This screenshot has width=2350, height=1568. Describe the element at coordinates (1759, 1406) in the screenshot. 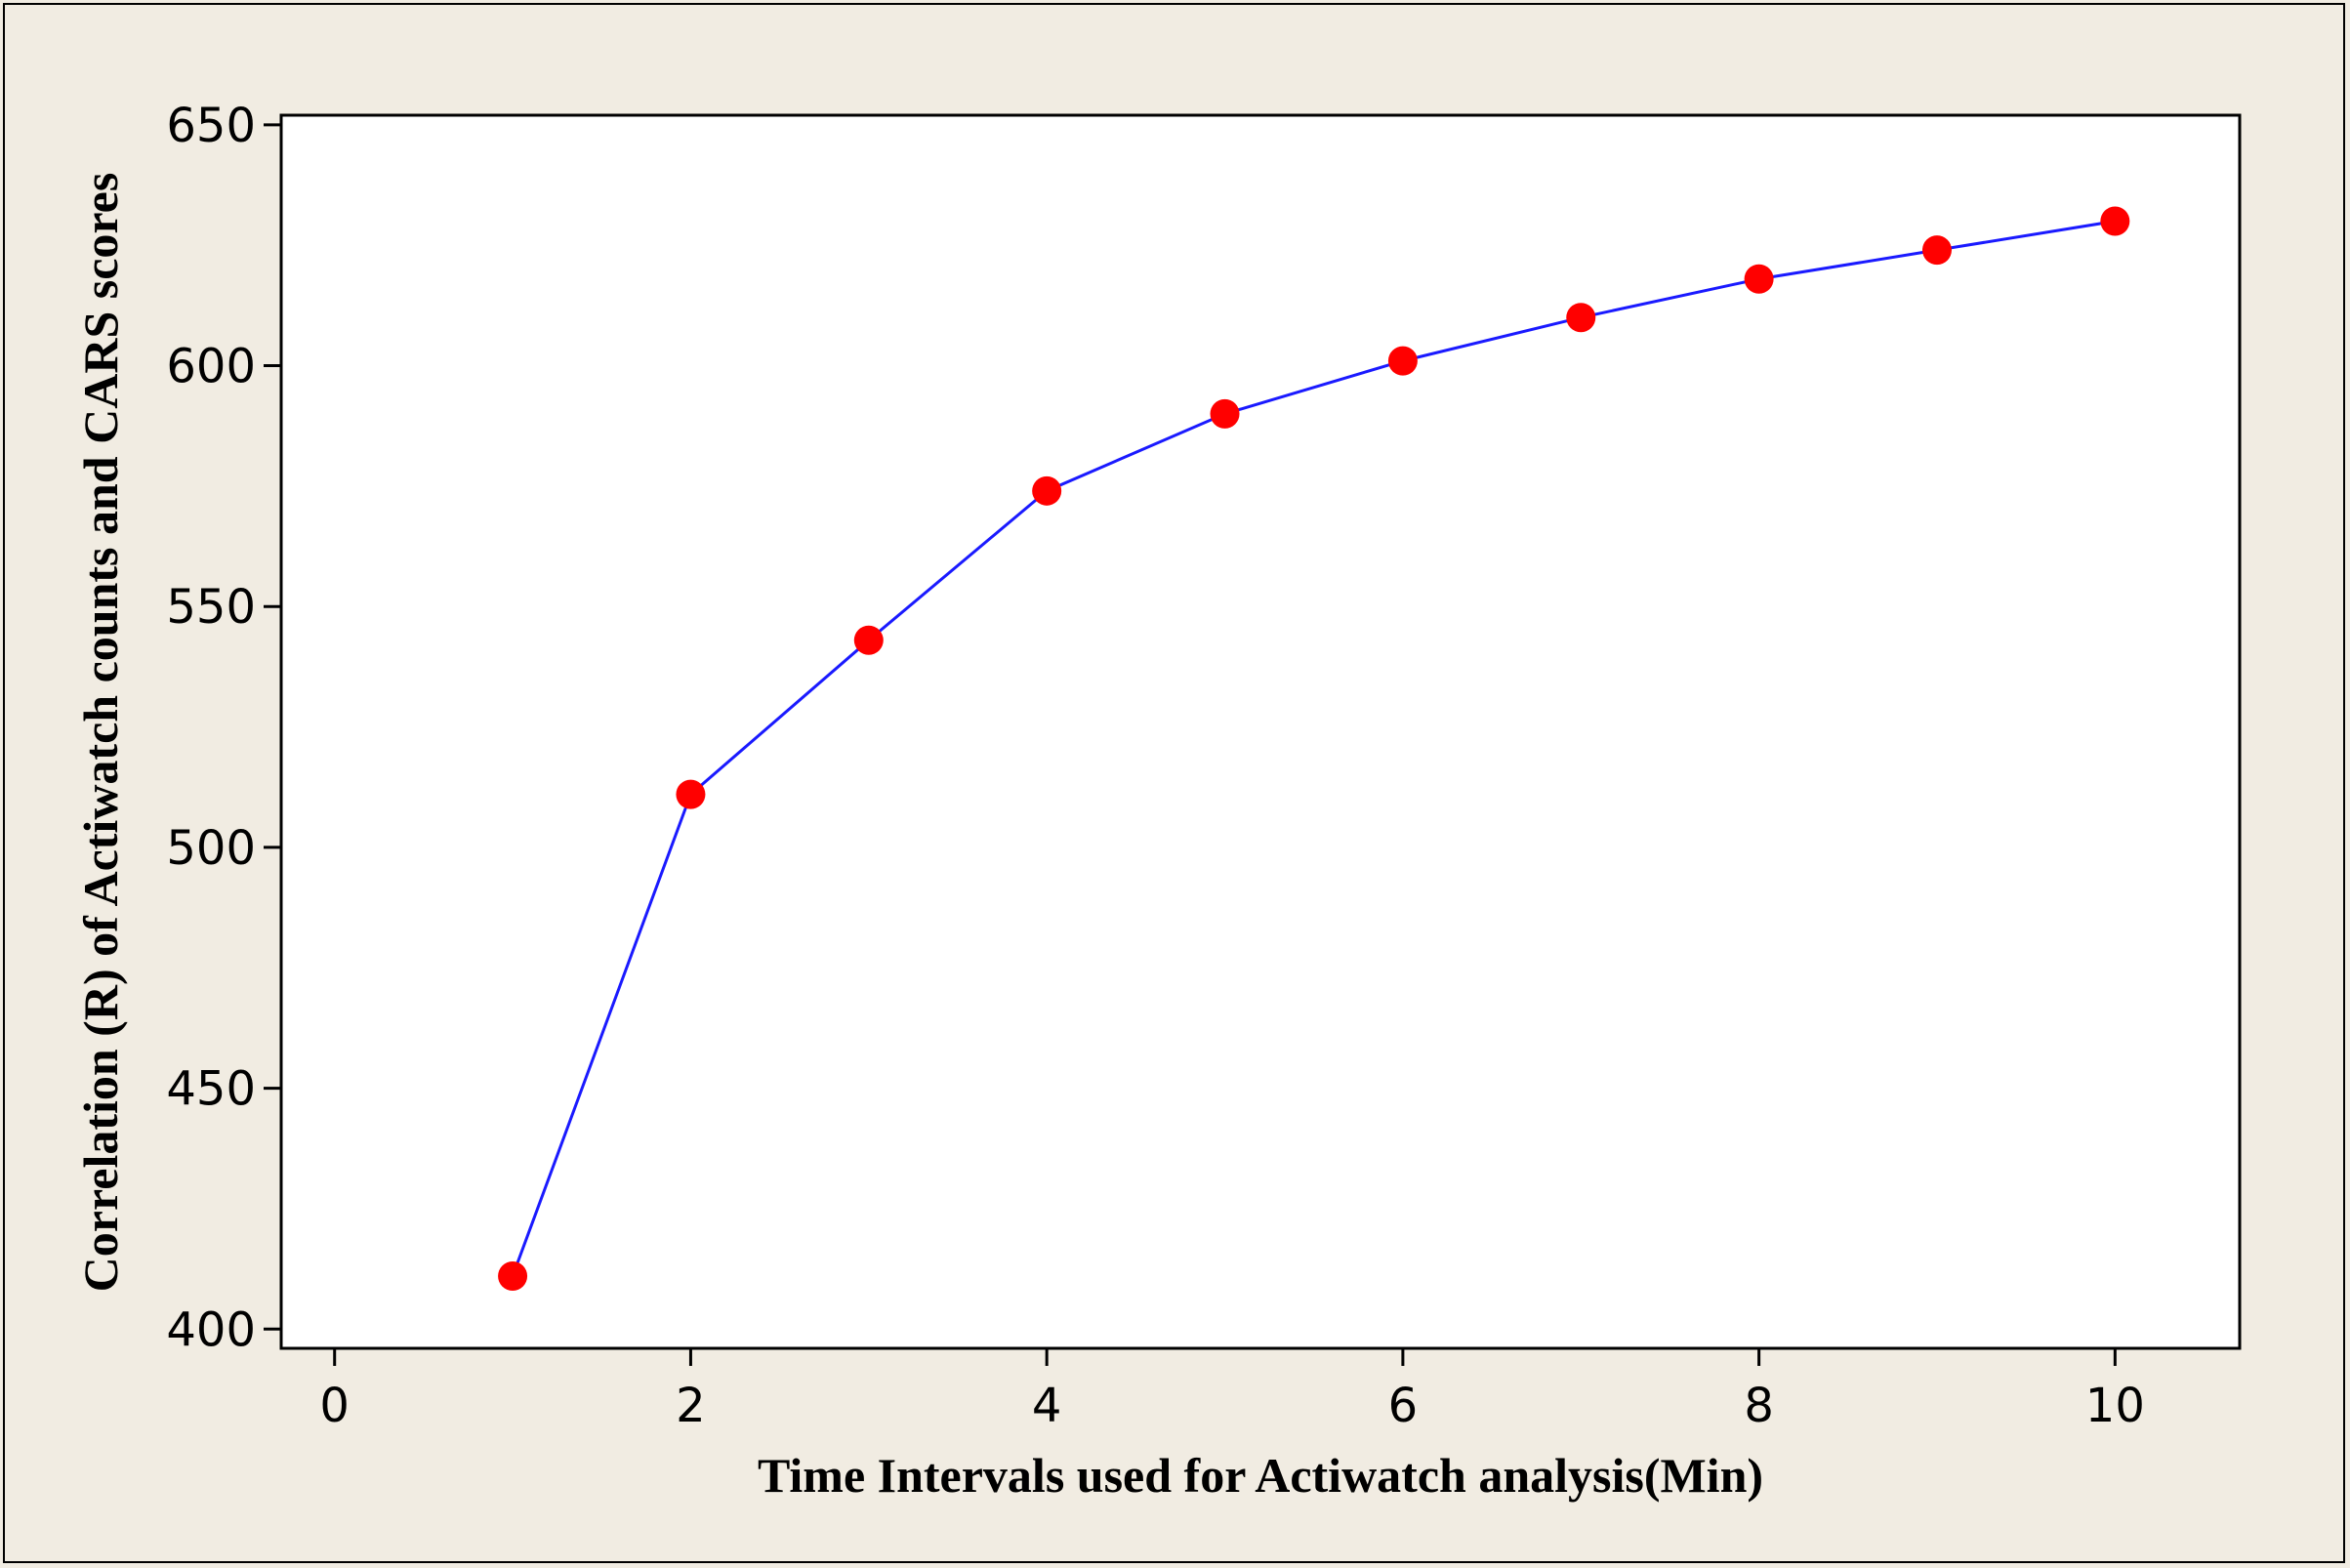

I see `x-tick-label: 8` at that location.